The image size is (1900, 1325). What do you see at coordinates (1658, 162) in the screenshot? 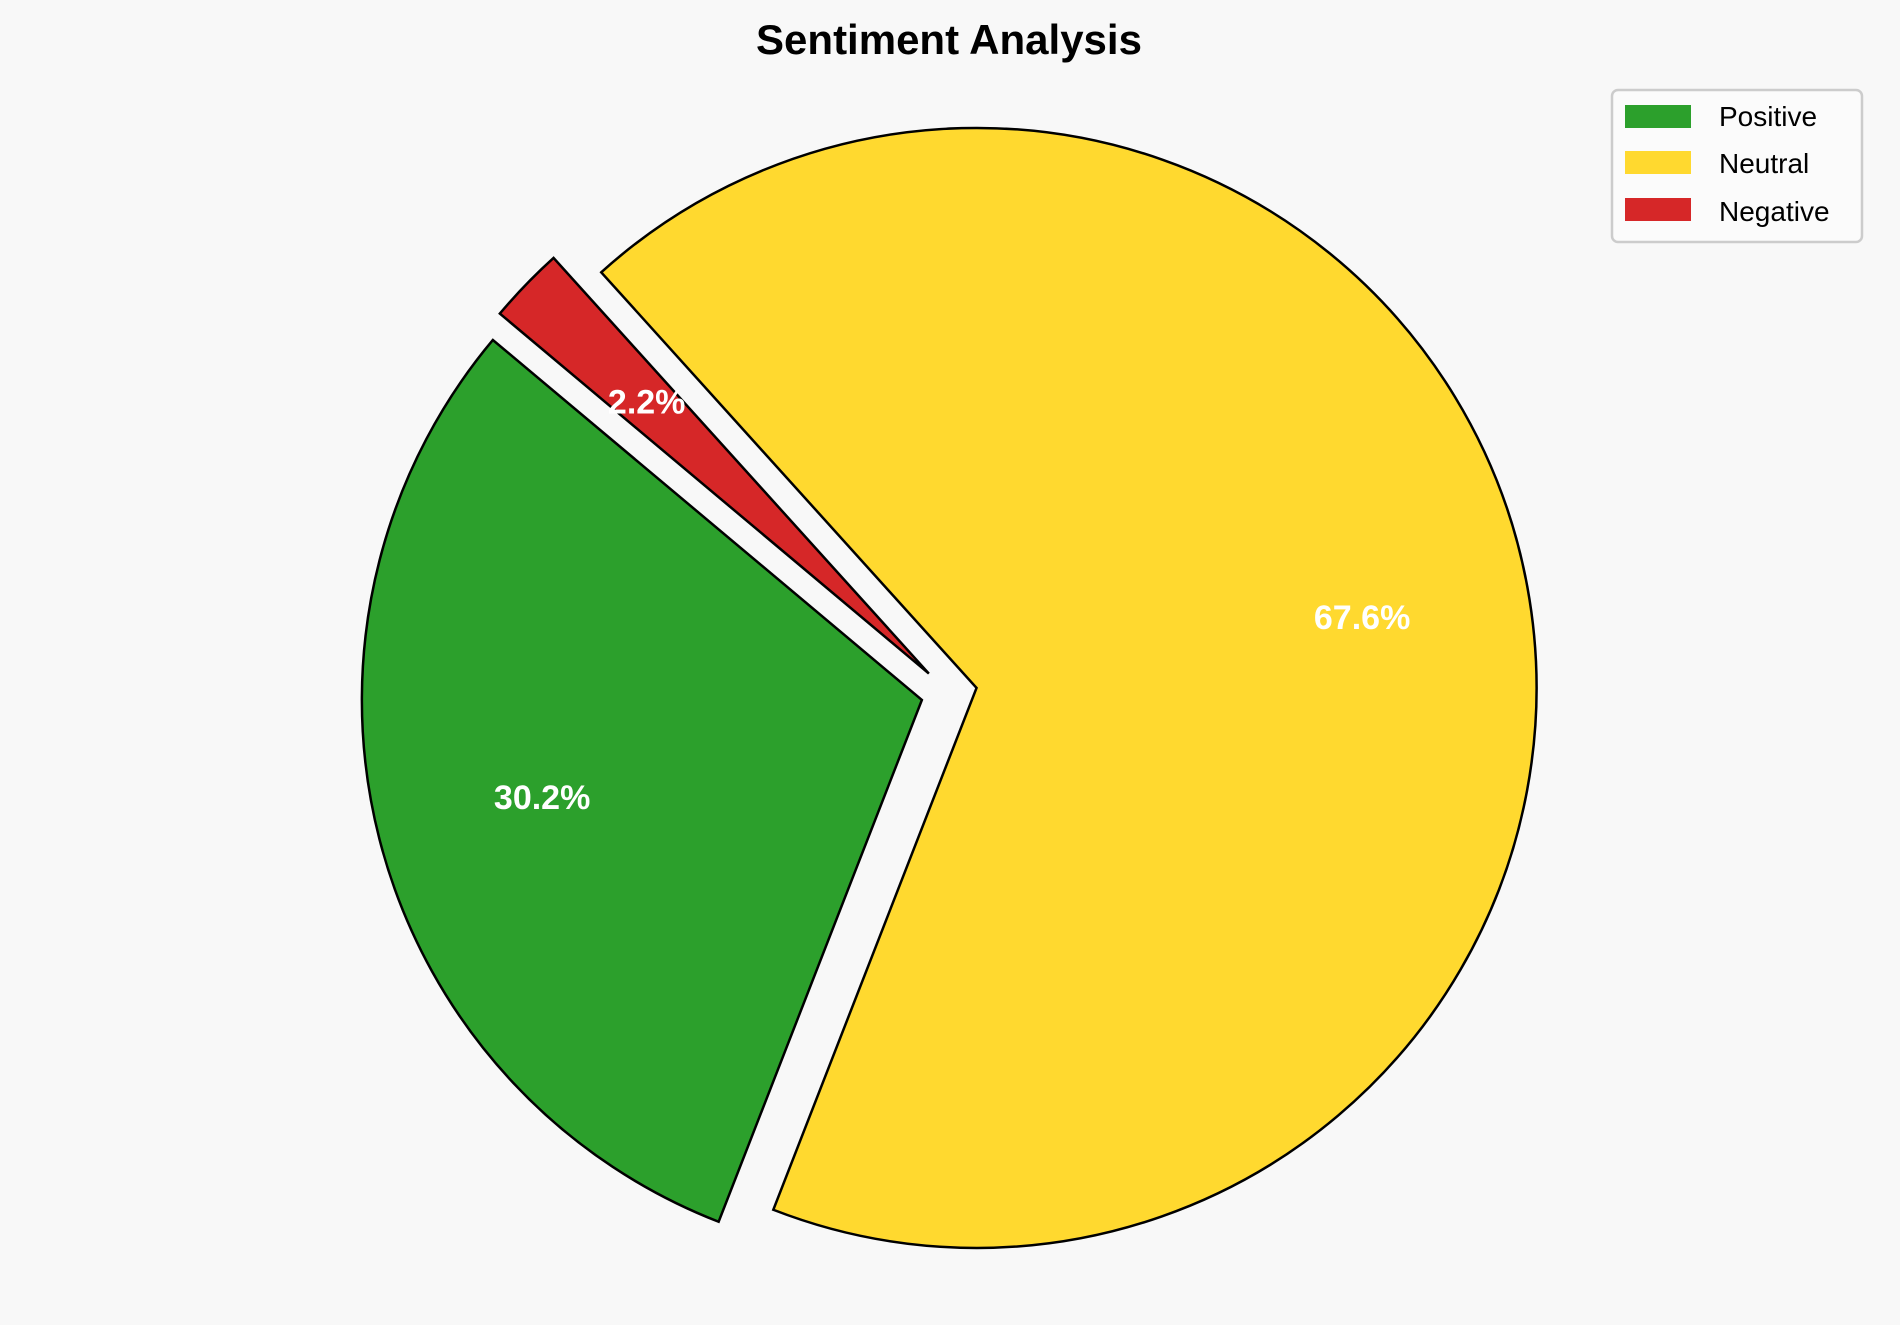
I see `legend-swatch-neutral` at bounding box center [1658, 162].